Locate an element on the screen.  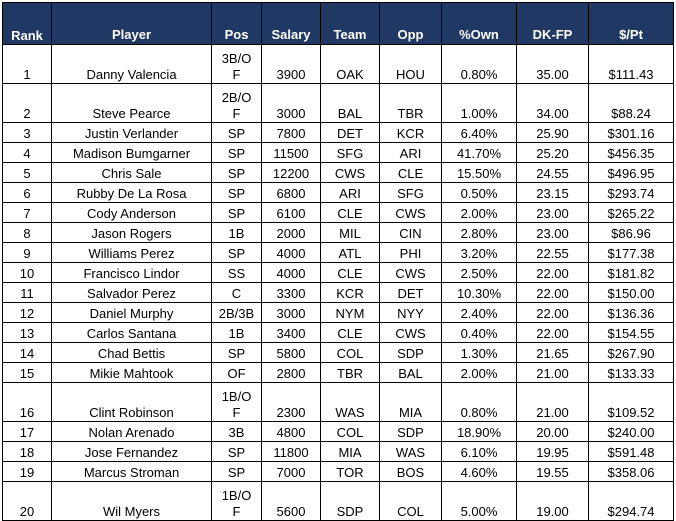
cell-own: 3.20% is located at coordinates (479, 252).